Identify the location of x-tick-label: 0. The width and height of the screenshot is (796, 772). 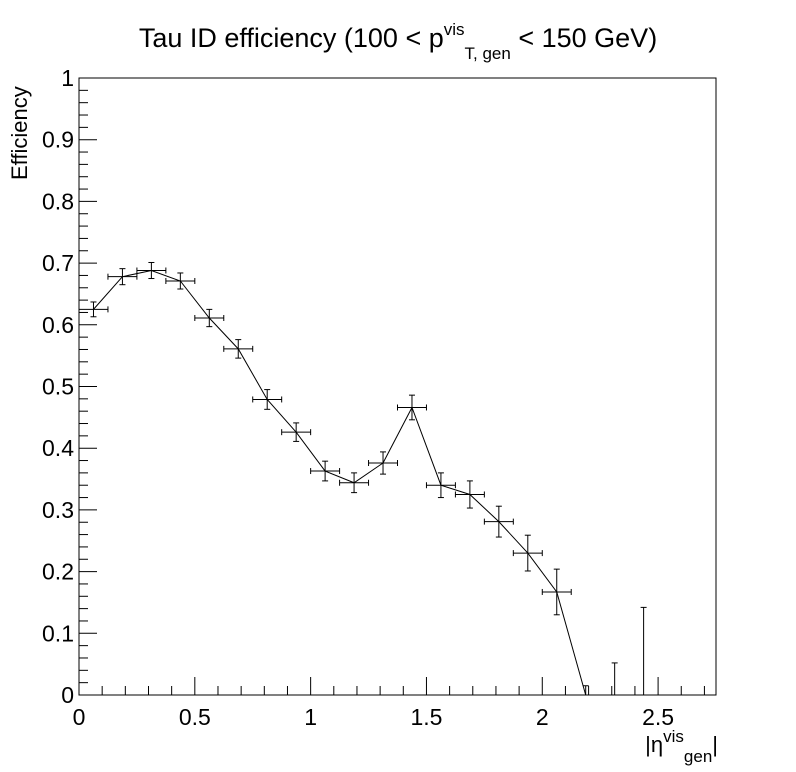
(79, 717).